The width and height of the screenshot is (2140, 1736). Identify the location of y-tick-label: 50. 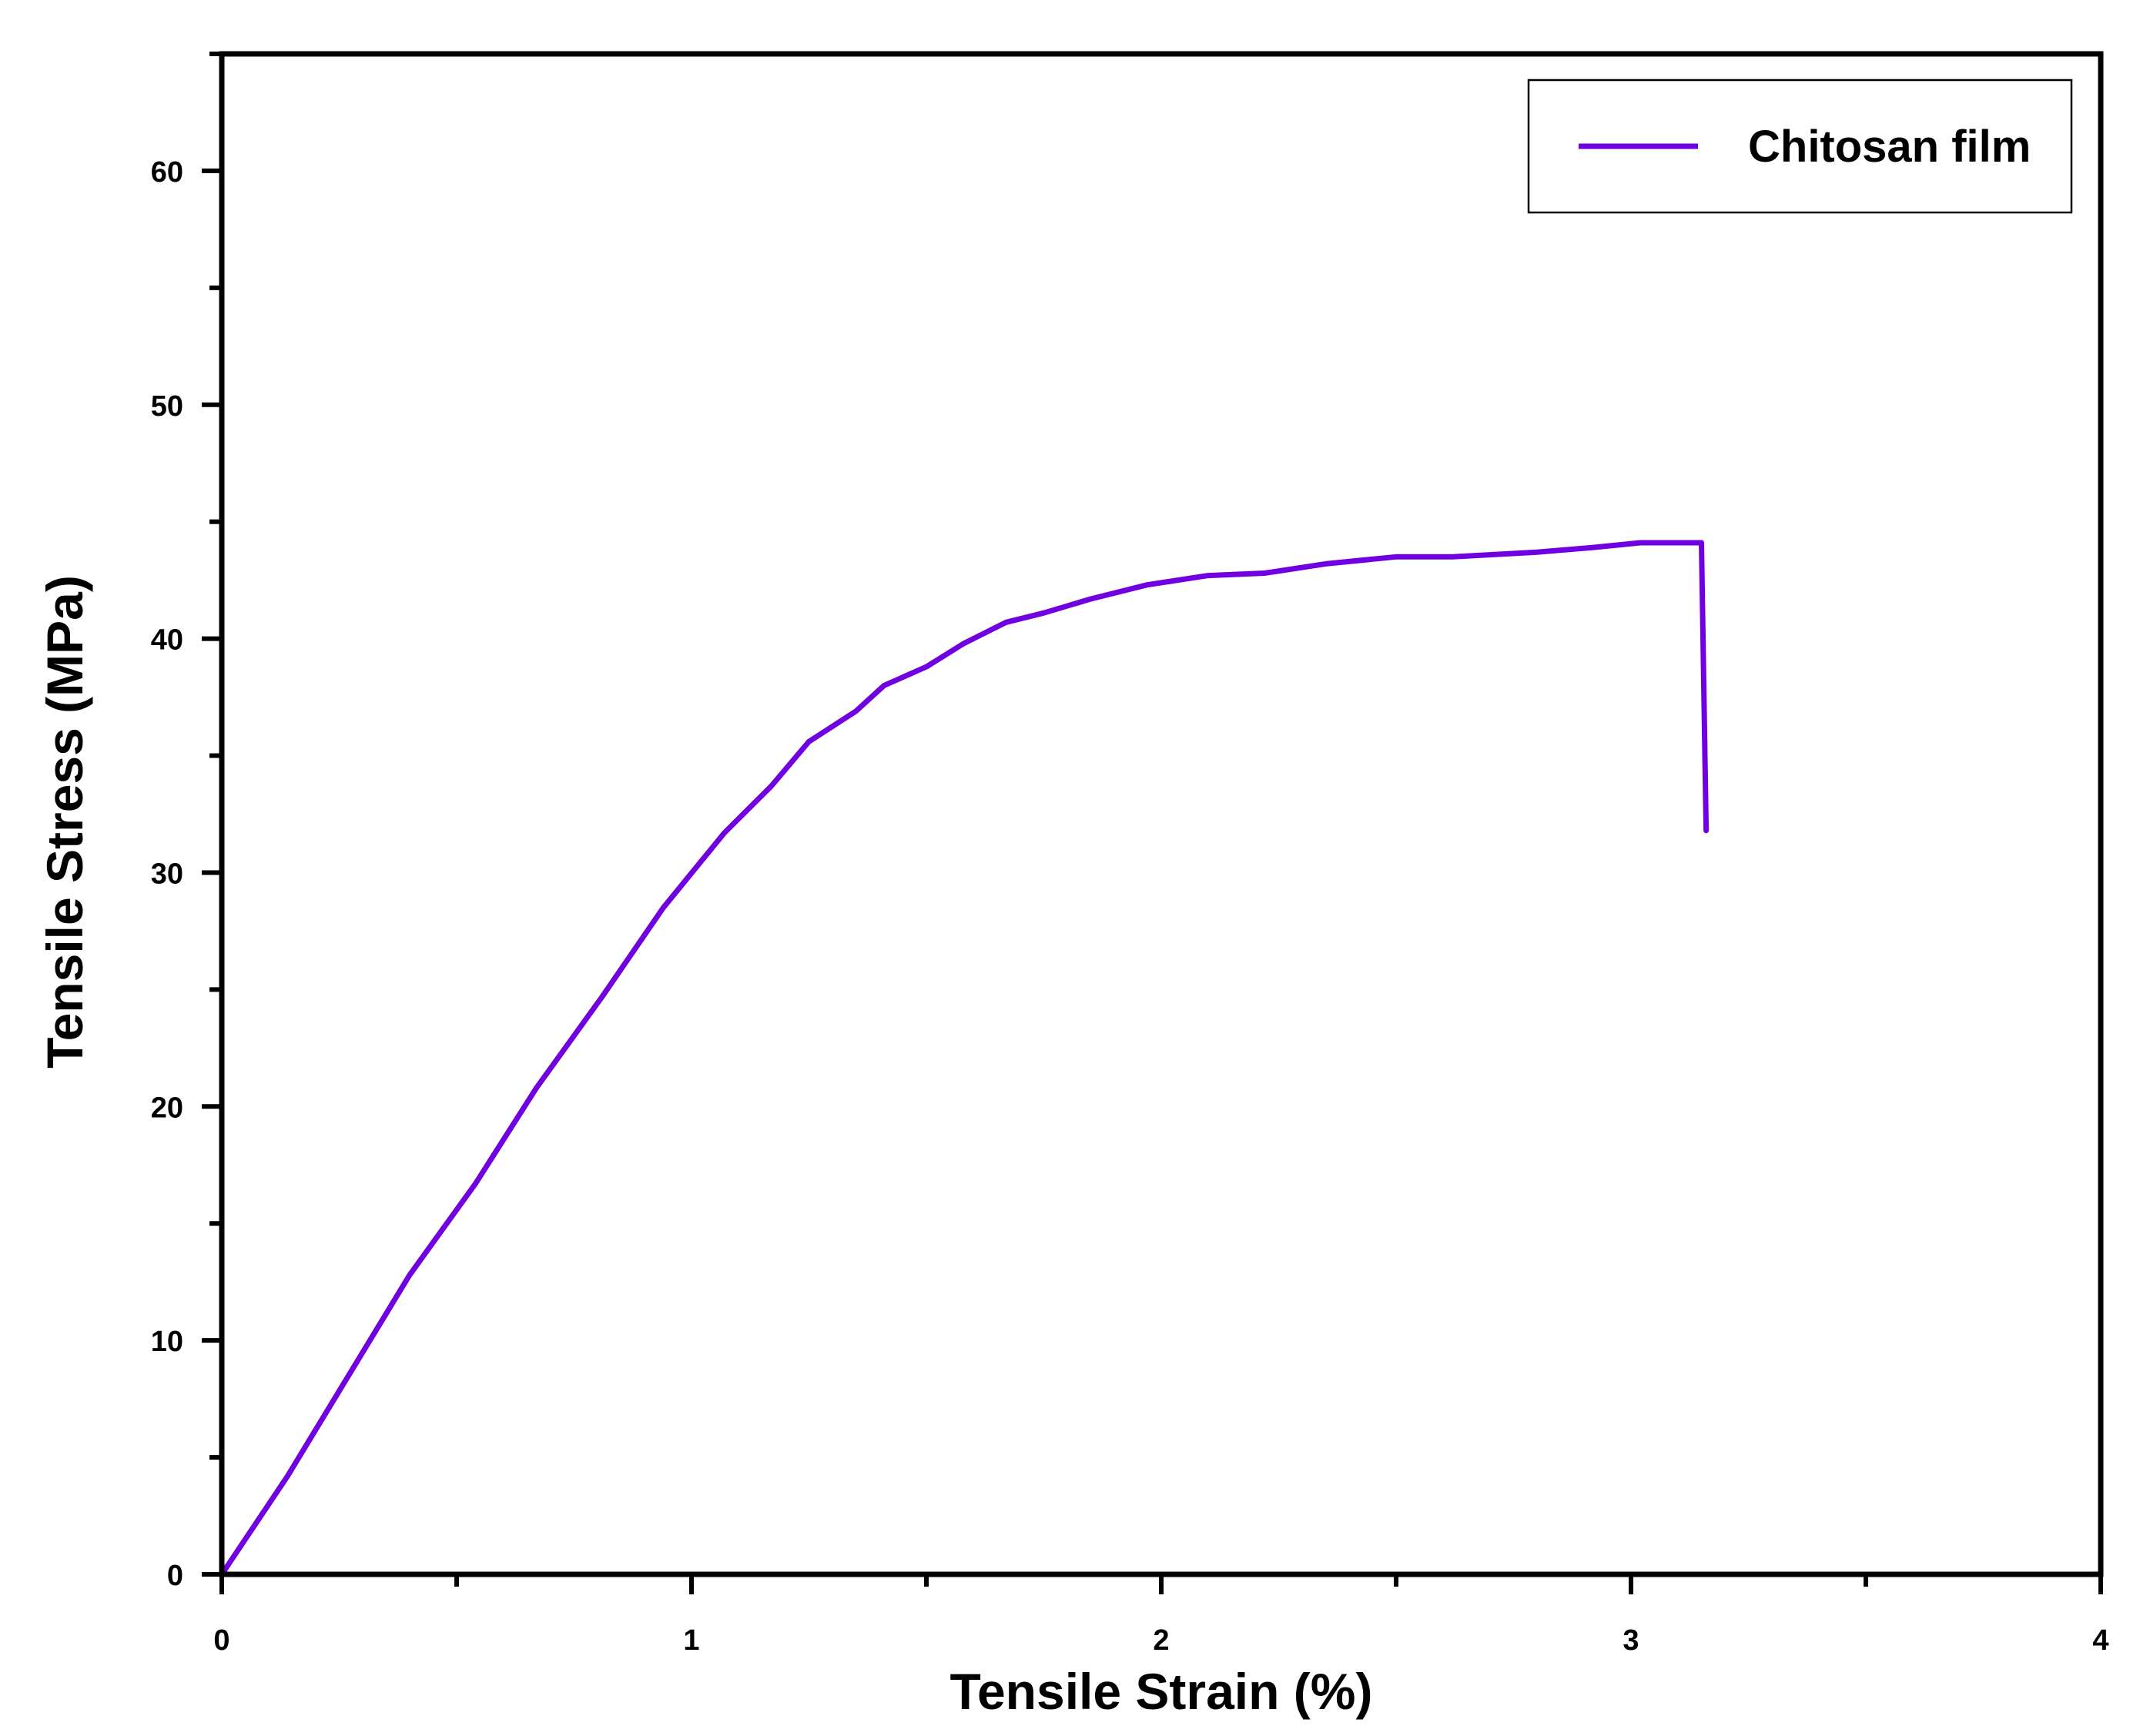
(167, 406).